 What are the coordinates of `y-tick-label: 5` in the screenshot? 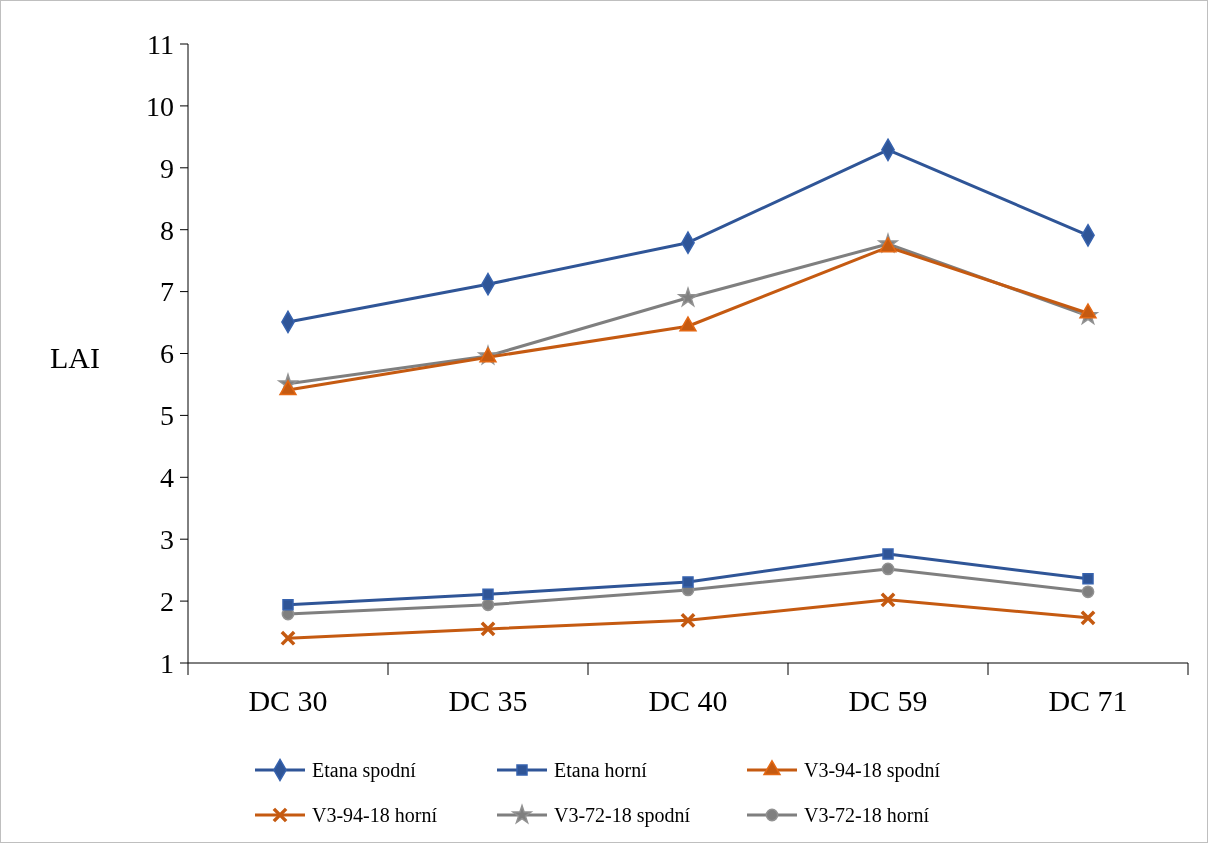 It's located at (167, 416).